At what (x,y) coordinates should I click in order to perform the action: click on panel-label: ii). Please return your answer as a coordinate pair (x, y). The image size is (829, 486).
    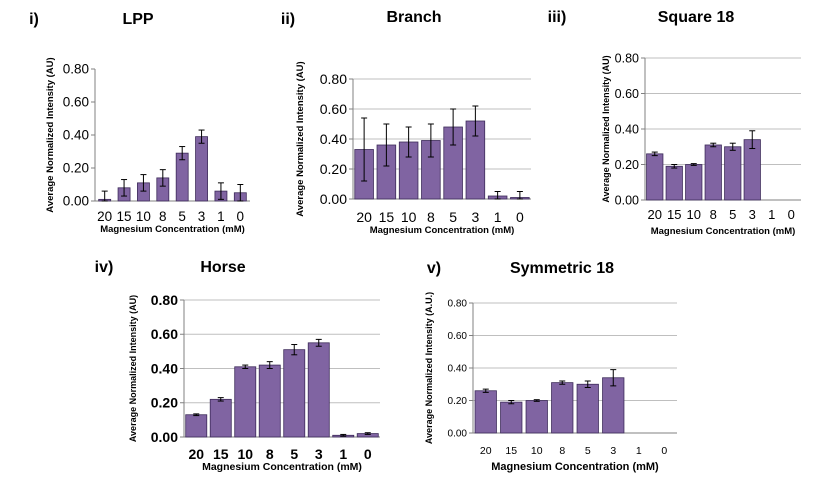
    Looking at the image, I should click on (288, 19).